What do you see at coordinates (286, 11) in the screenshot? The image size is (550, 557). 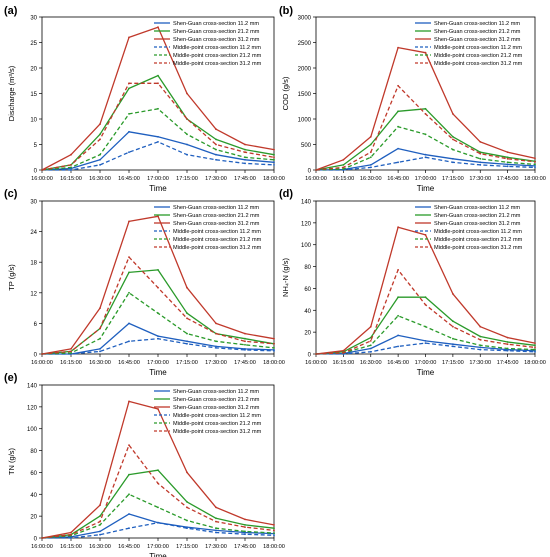 I see `panel-label: (b)` at bounding box center [286, 11].